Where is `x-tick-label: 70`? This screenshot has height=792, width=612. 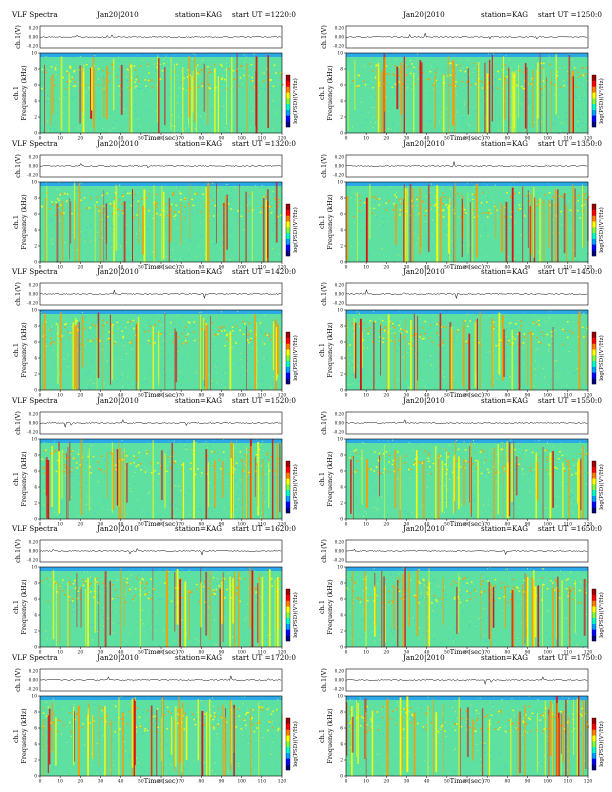 x-tick-label: 70 is located at coordinates (181, 396).